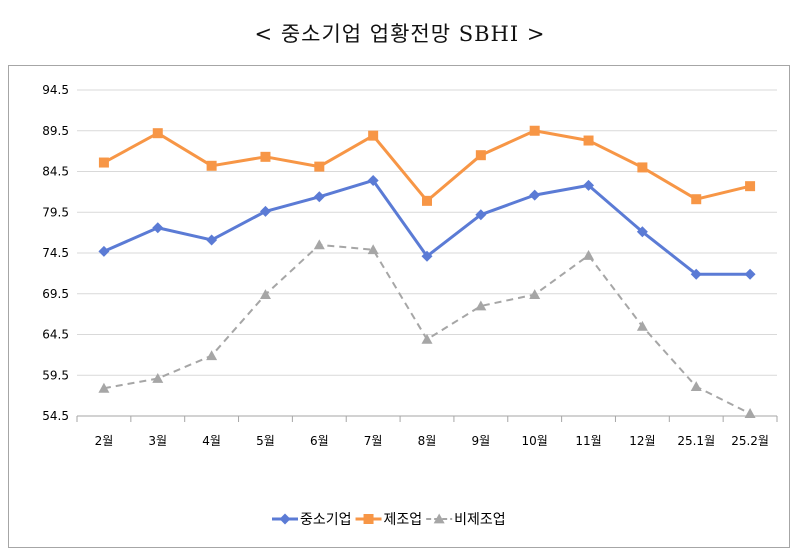 The image size is (800, 556). What do you see at coordinates (427, 441) in the screenshot?
I see `x-tick-label: 8월` at bounding box center [427, 441].